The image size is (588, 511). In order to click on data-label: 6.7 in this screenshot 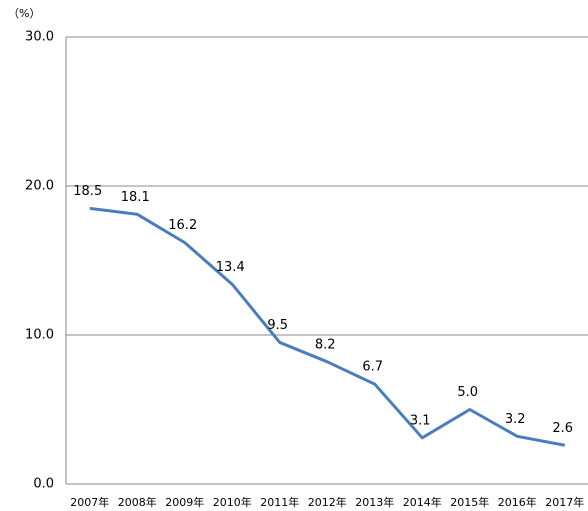, I will do `click(372, 367)`.